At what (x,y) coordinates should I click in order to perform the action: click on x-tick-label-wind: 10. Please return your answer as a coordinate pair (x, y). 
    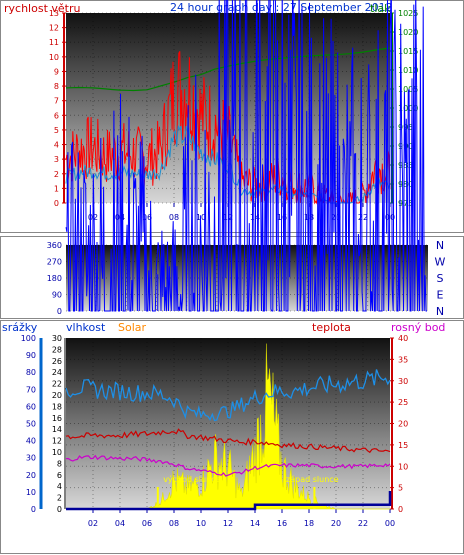
    Looking at the image, I should click on (201, 217).